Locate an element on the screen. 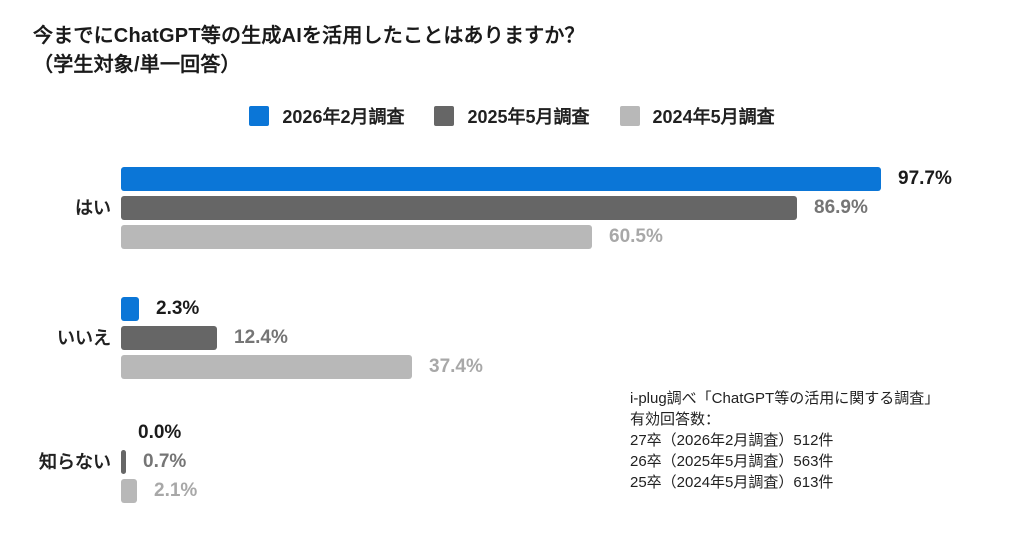  legend-label: 2026年2月調査 is located at coordinates (343, 117).